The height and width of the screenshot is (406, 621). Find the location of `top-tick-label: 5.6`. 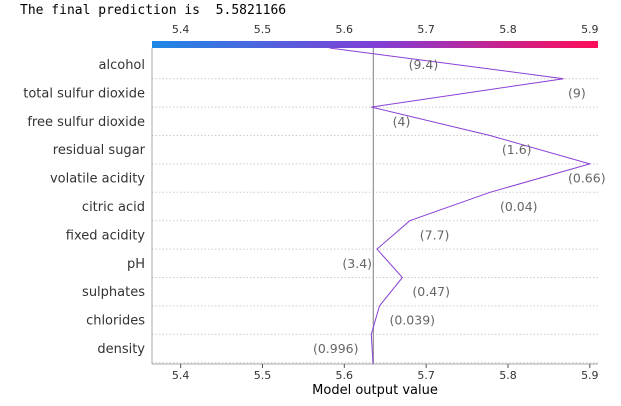

top-tick-label: 5.6 is located at coordinates (345, 29).